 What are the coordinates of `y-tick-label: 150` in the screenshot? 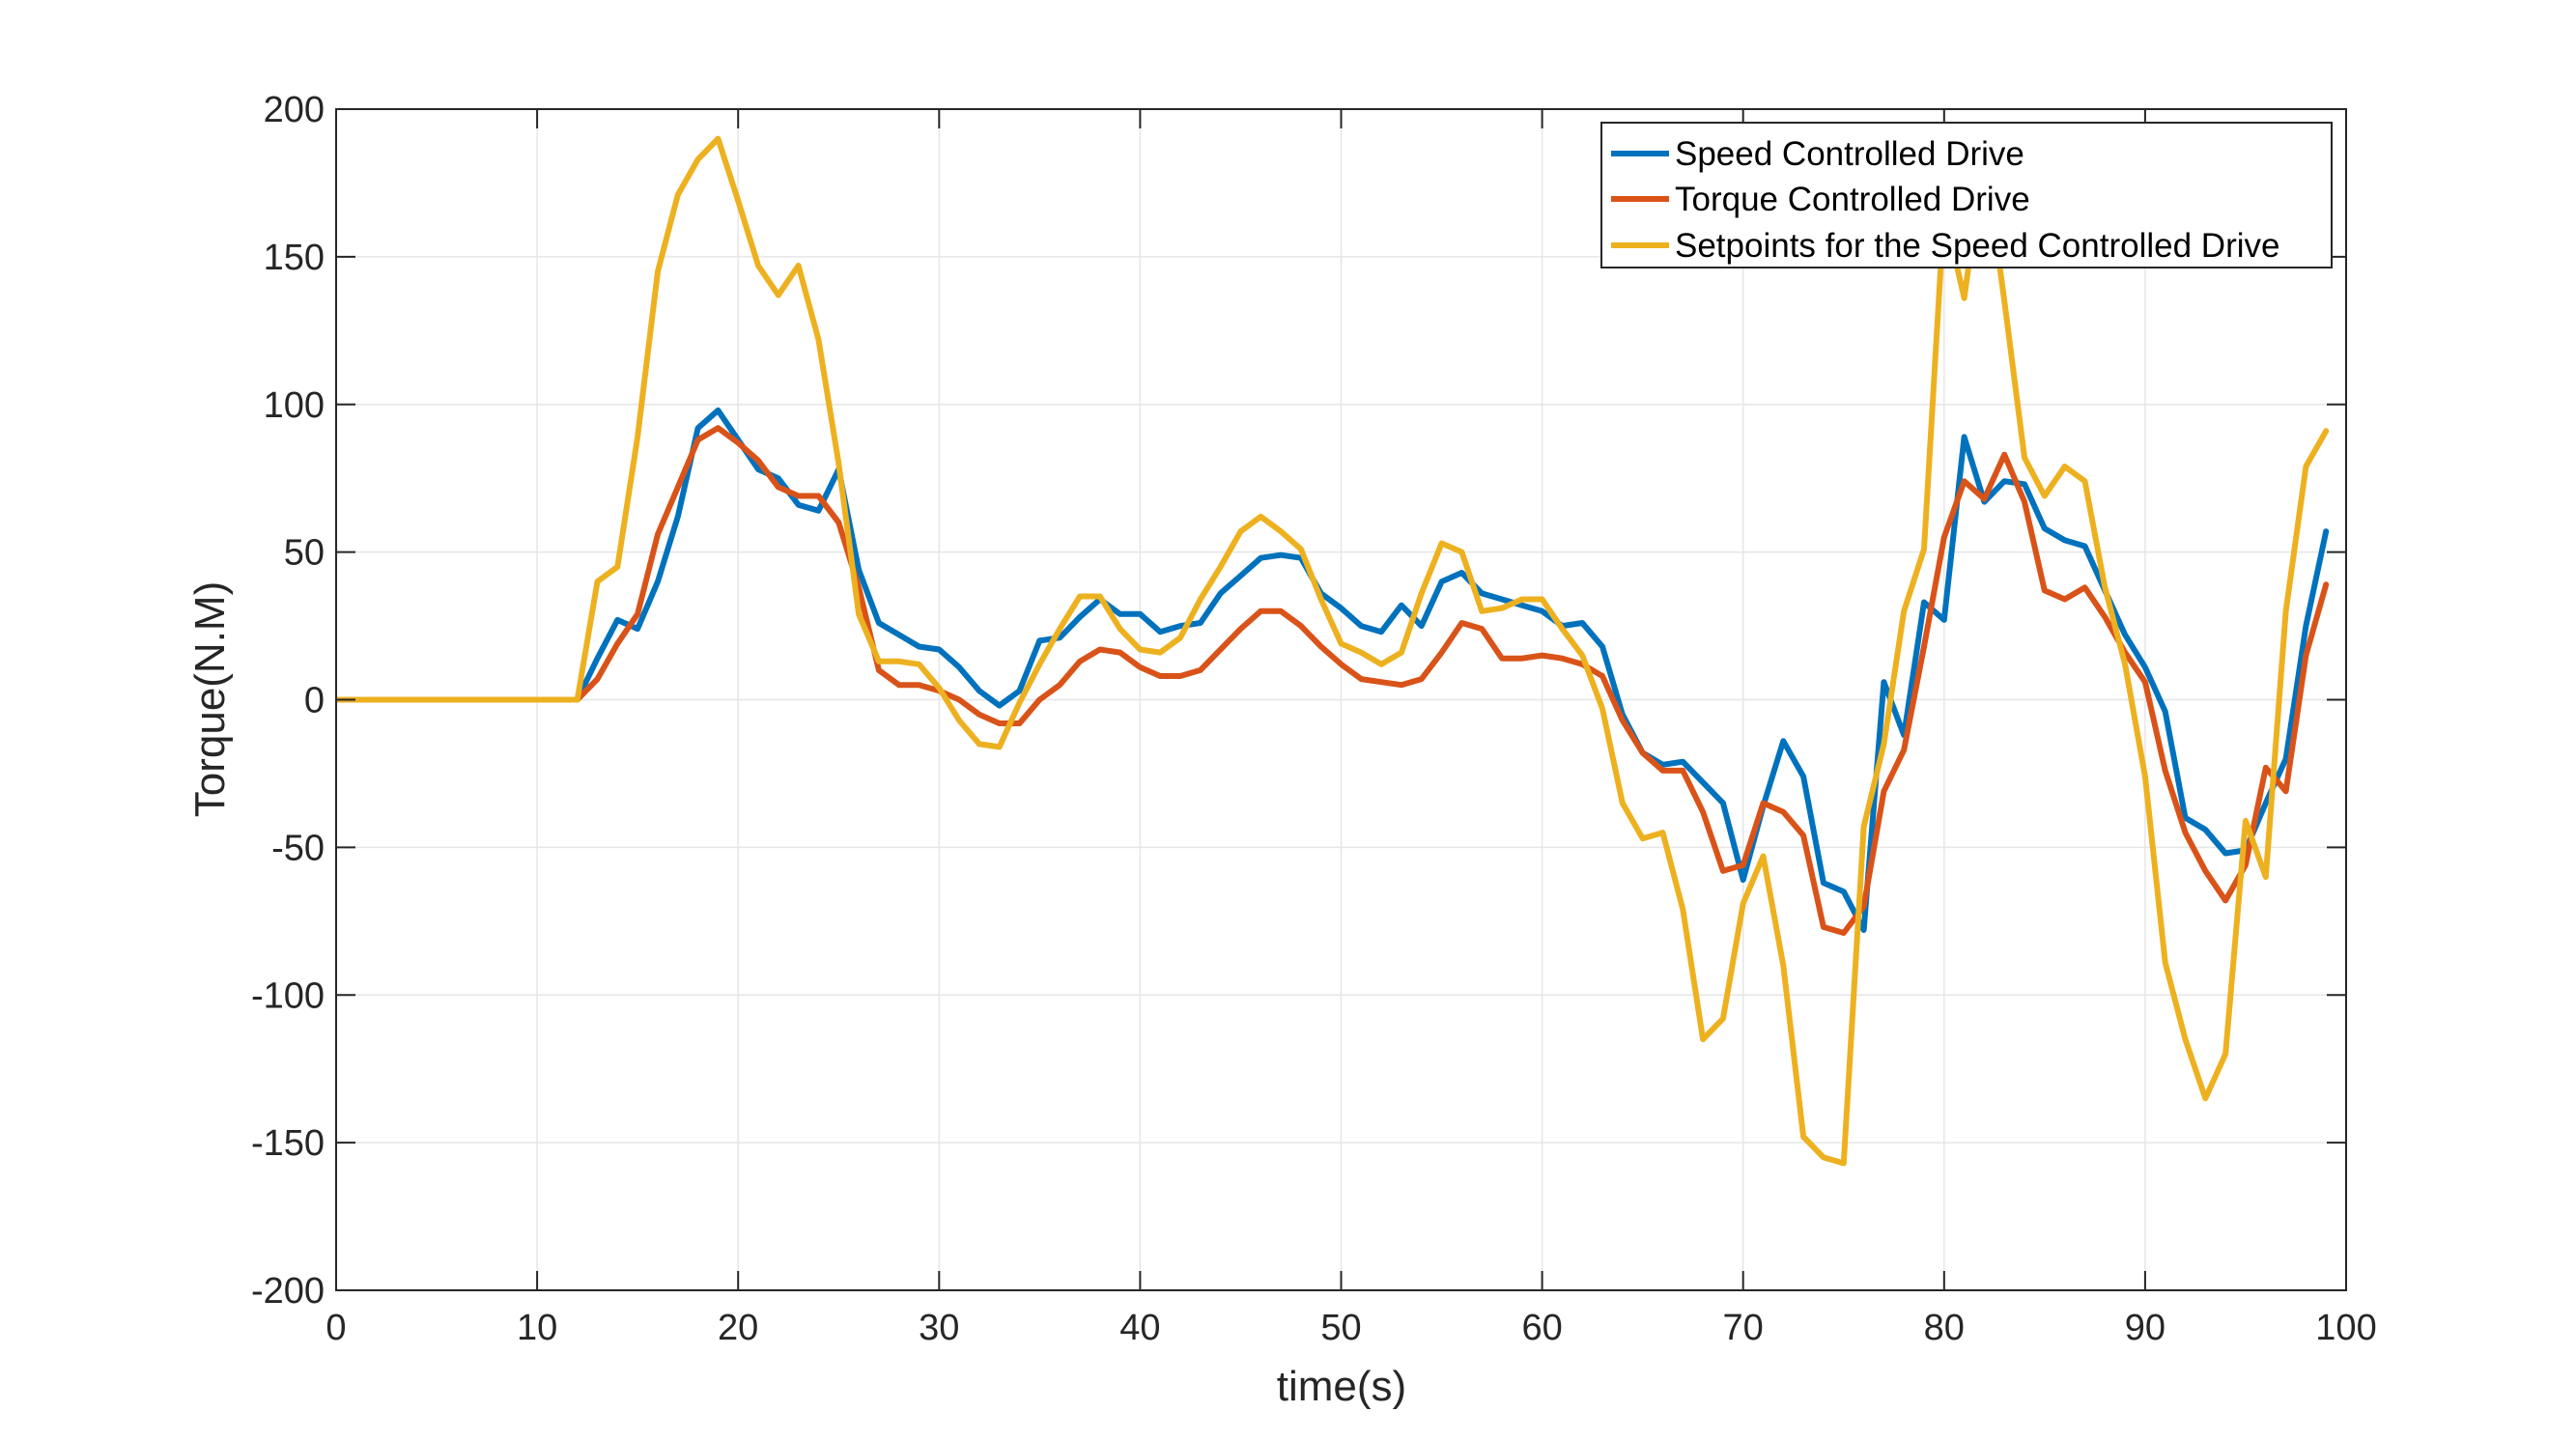 It's located at (294, 258).